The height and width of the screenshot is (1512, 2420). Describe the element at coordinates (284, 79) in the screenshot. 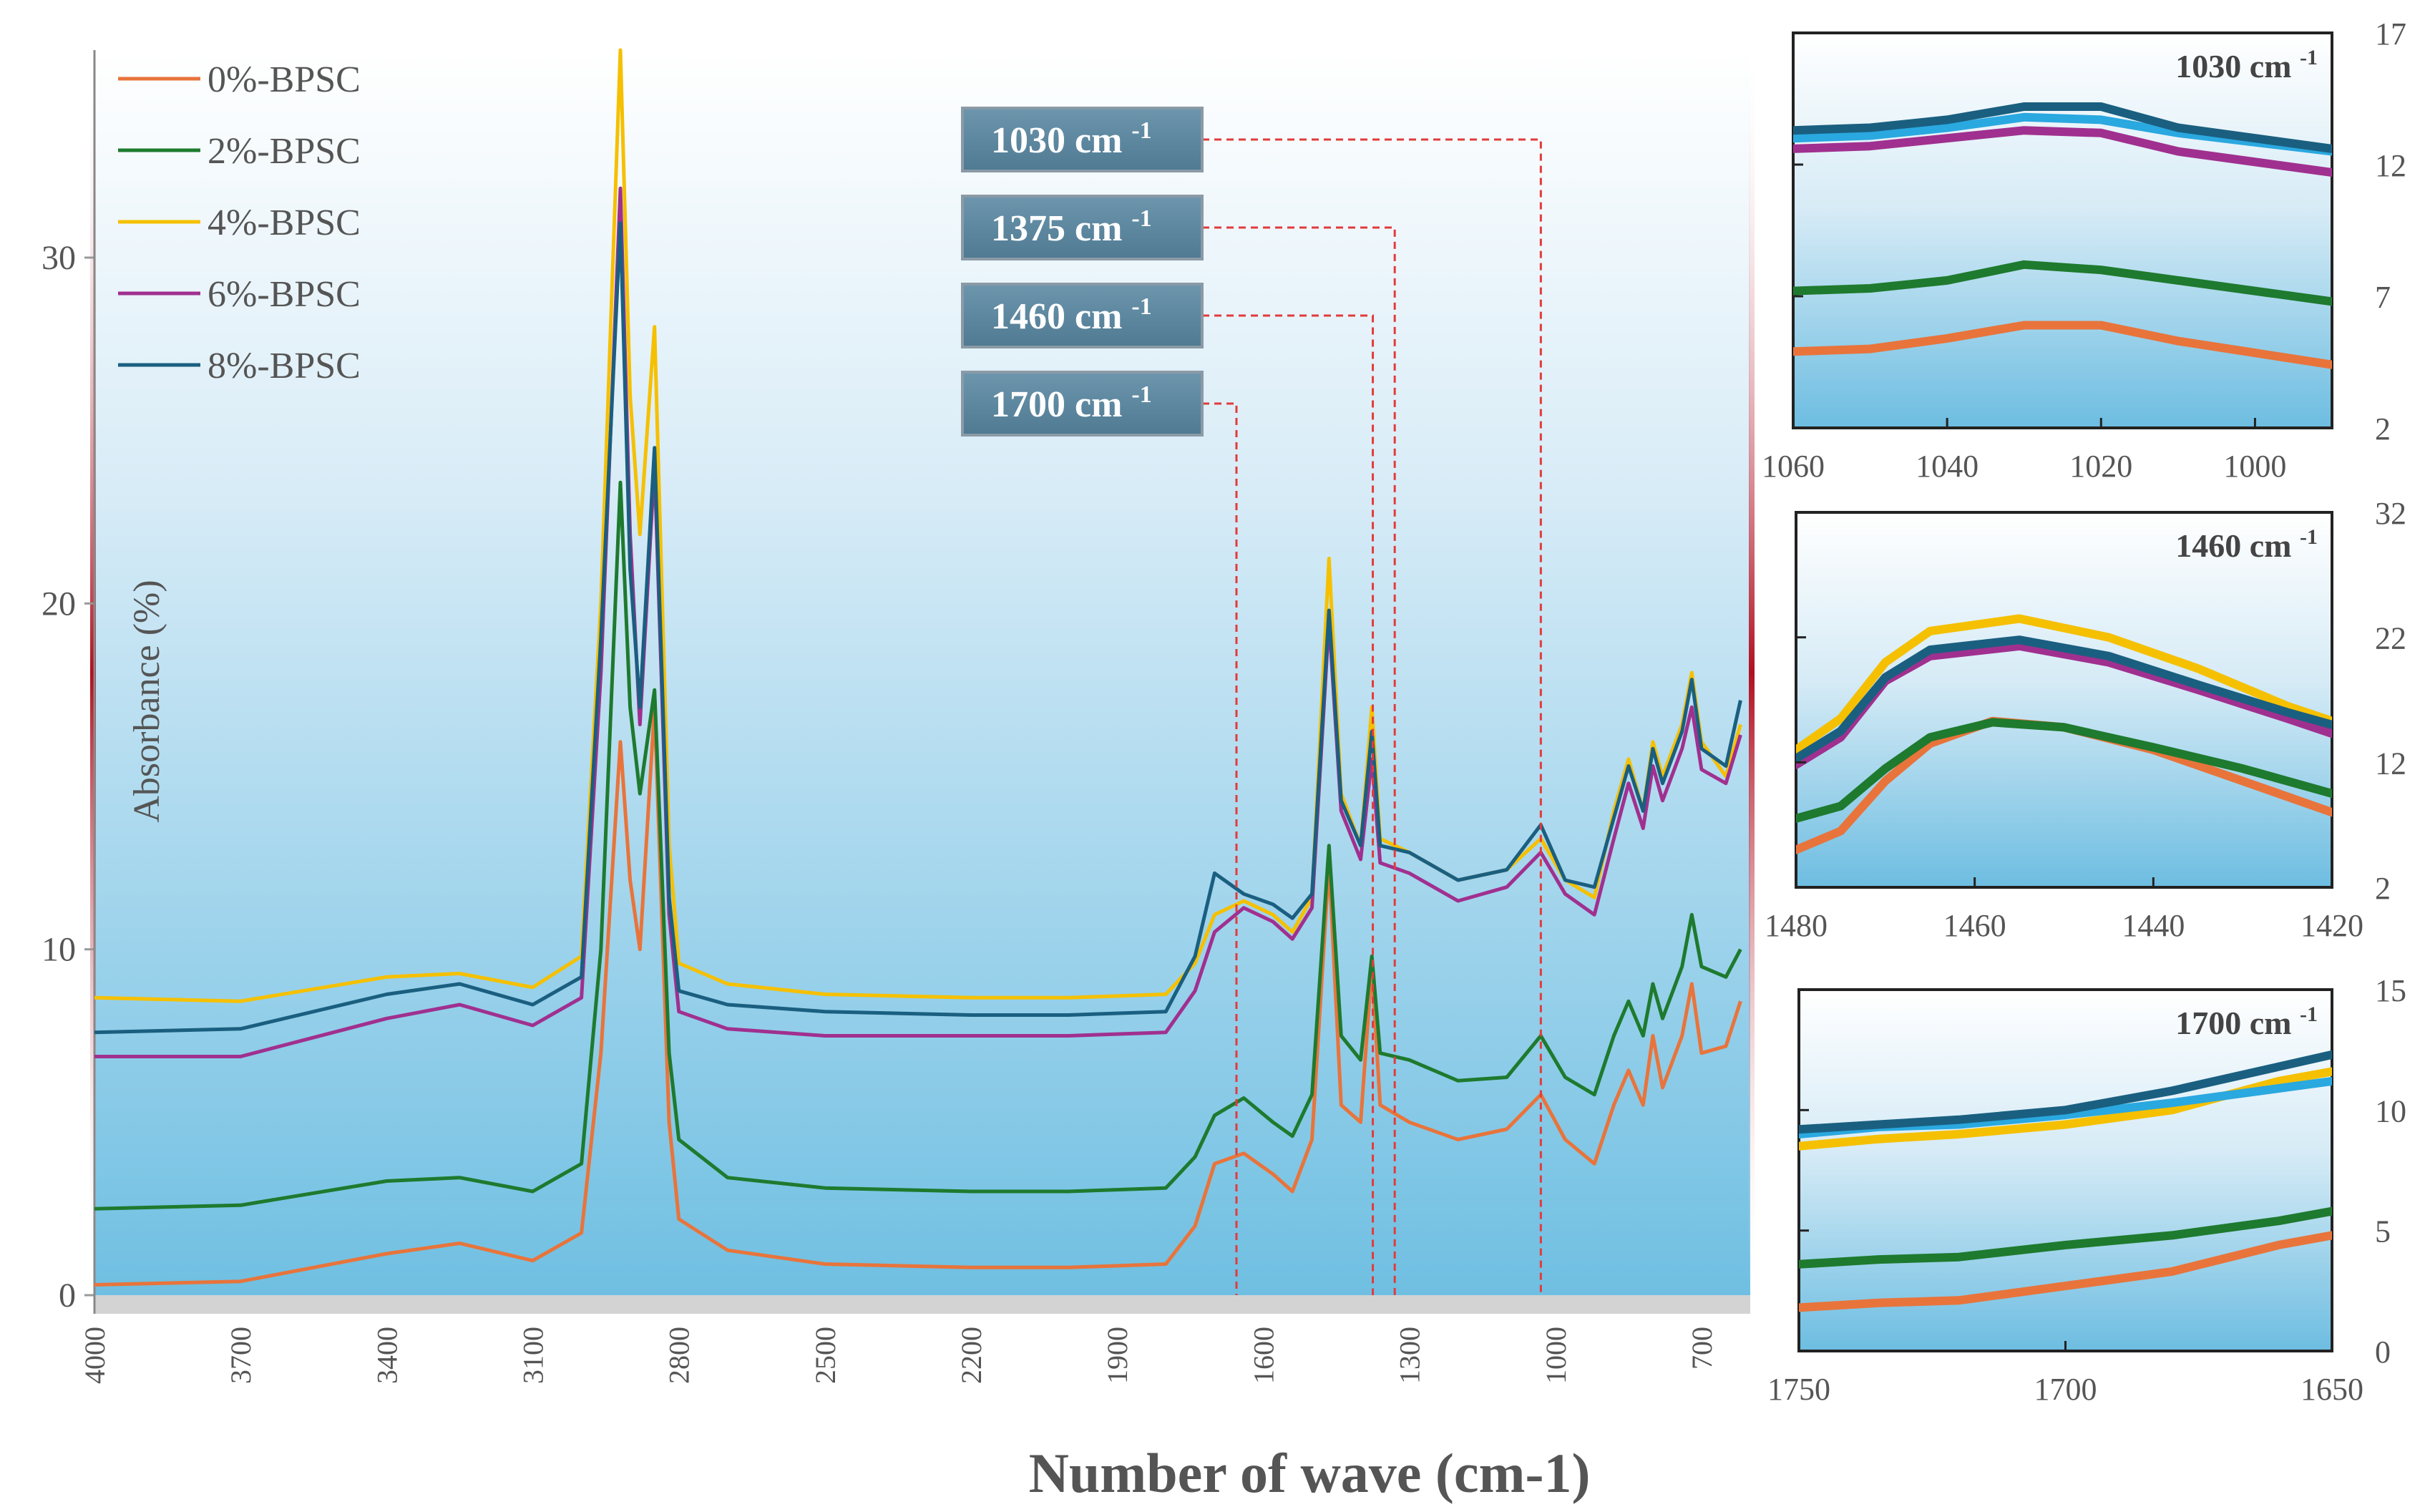

I see `legend-label-0-bpsc: 0%-BPSC` at that location.